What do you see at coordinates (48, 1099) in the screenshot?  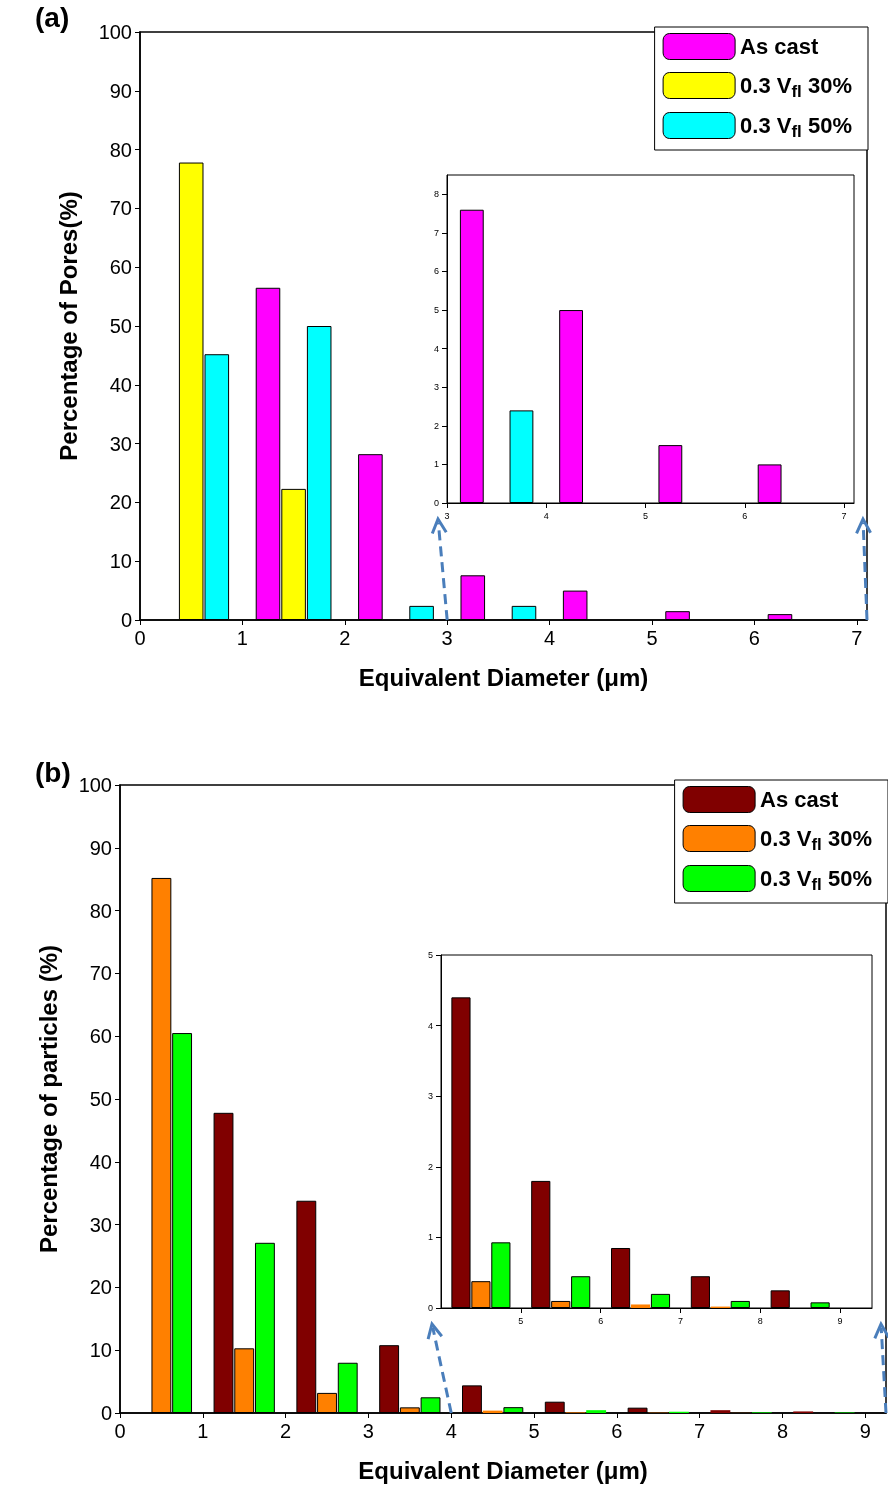 I see `y-axis-title: Percentage of particles (%)` at bounding box center [48, 1099].